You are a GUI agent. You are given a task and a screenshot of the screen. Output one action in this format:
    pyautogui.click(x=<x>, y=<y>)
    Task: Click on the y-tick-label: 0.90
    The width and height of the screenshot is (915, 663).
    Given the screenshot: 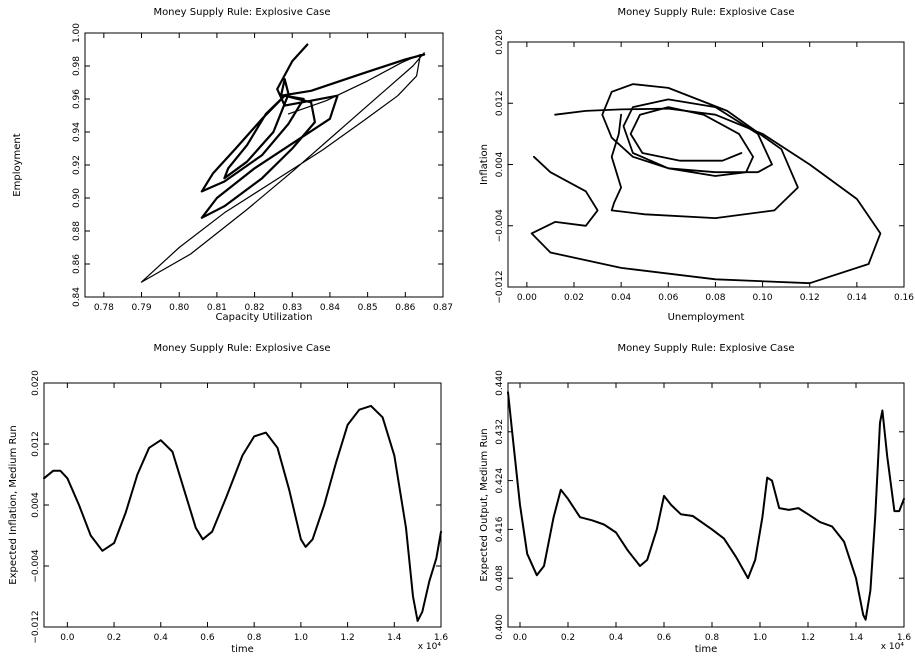 What is the action you would take?
    pyautogui.click(x=77, y=198)
    